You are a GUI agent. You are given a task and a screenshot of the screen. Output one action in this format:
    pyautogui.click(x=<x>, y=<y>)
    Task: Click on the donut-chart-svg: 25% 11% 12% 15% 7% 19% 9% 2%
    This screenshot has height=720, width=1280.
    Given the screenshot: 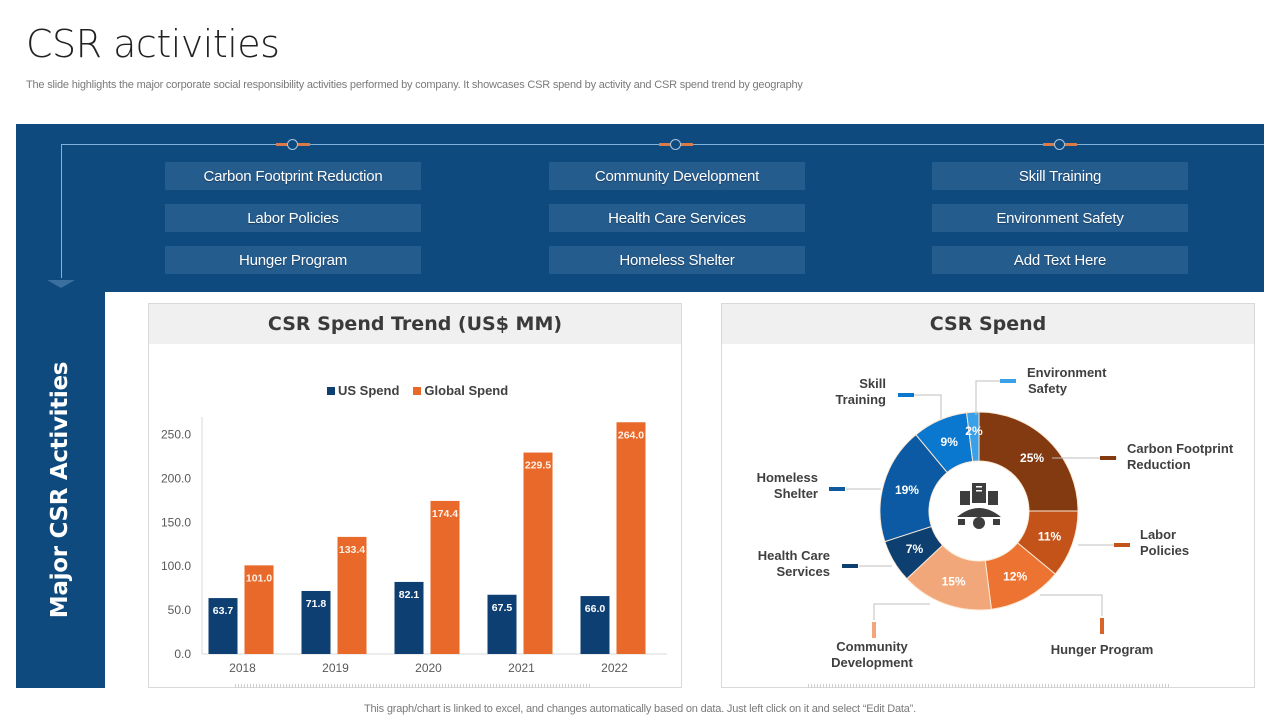 What is the action you would take?
    pyautogui.click(x=979, y=508)
    